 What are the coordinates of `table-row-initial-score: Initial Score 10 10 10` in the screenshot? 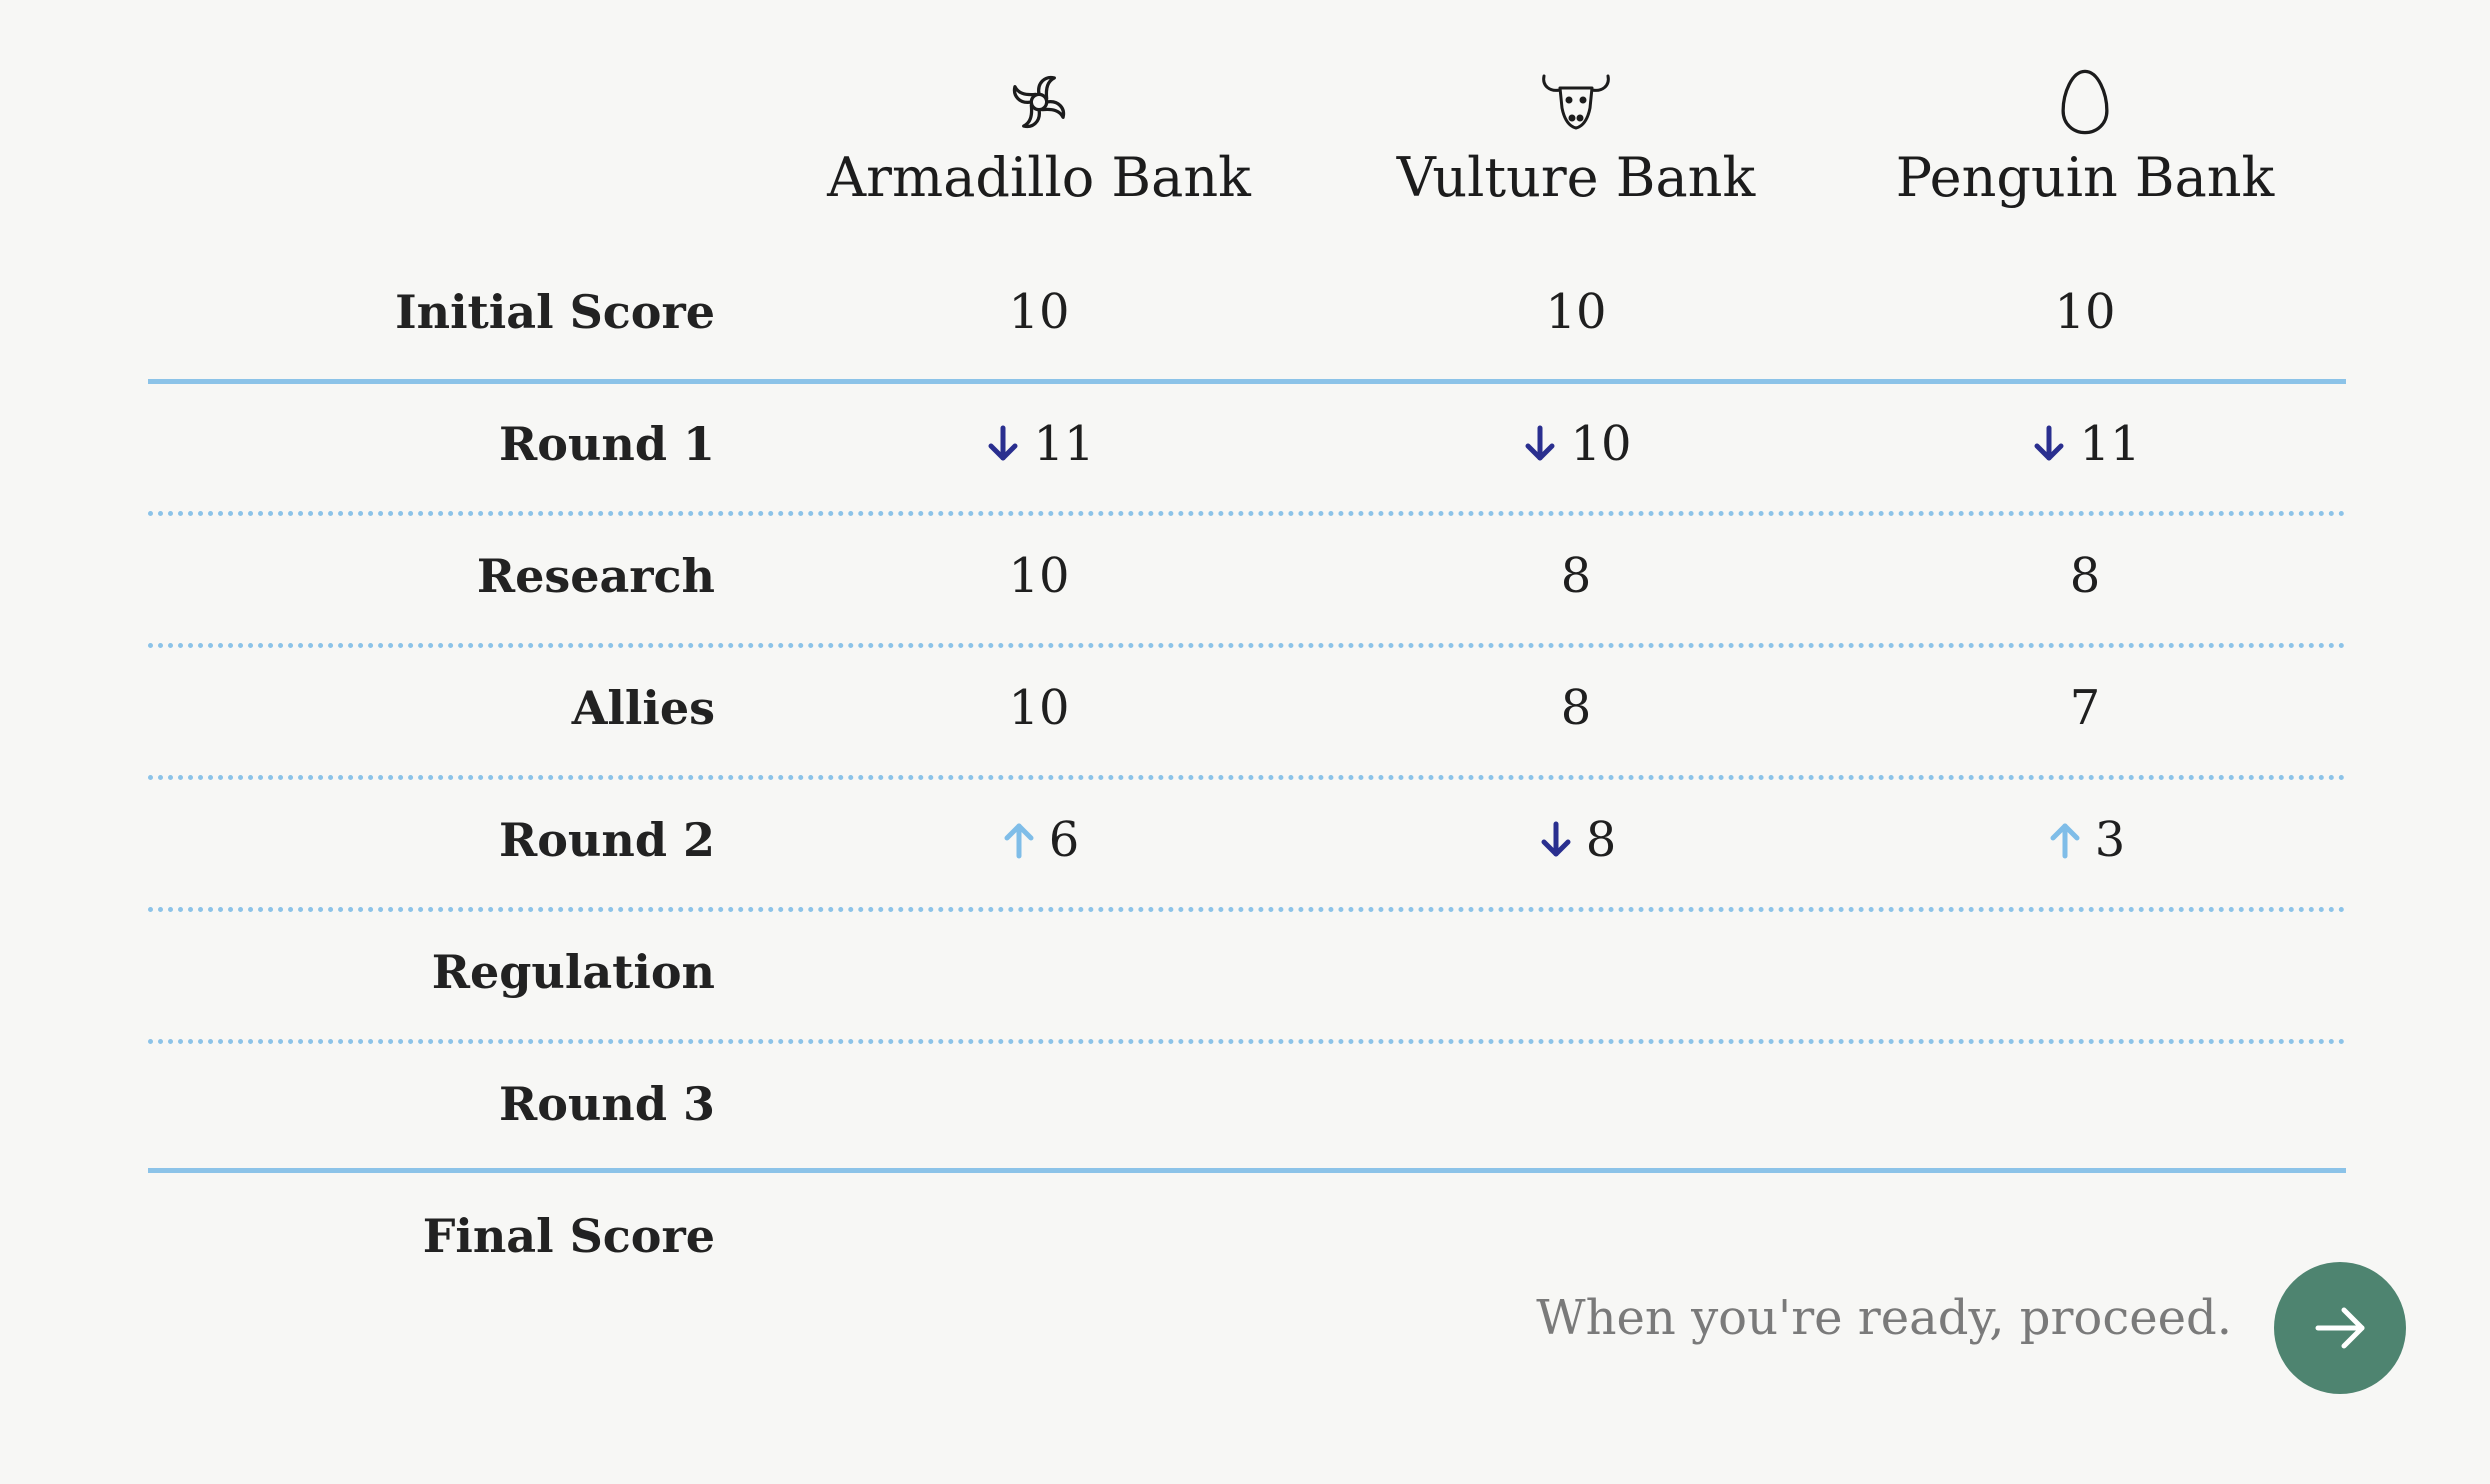 It's located at (1245, 312).